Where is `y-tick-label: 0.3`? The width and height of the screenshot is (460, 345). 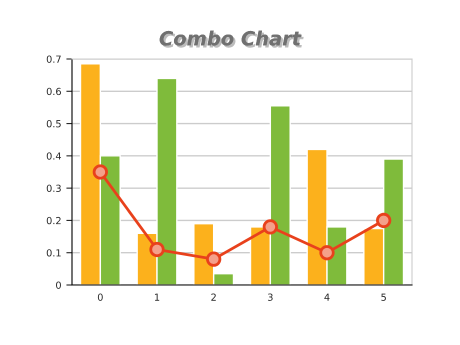
y-tick-label: 0.3 is located at coordinates (53, 188).